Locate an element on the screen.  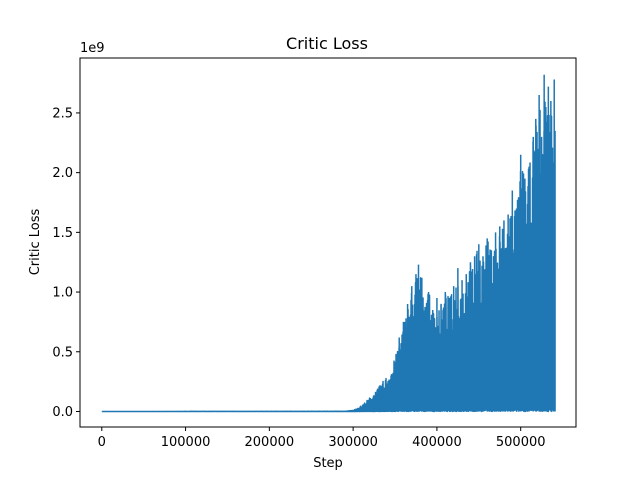
y-tick-label: 1.5 is located at coordinates (62, 233).